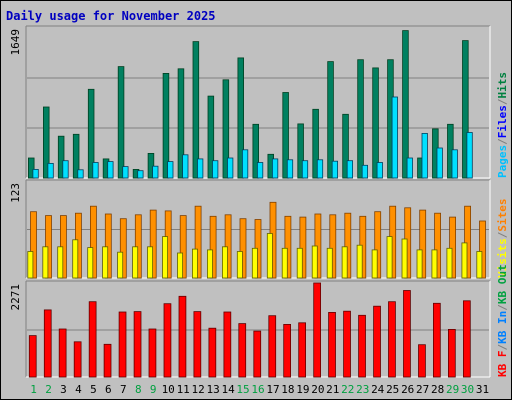  What do you see at coordinates (502, 85) in the screenshot?
I see `legend-entry: Hits` at bounding box center [502, 85].